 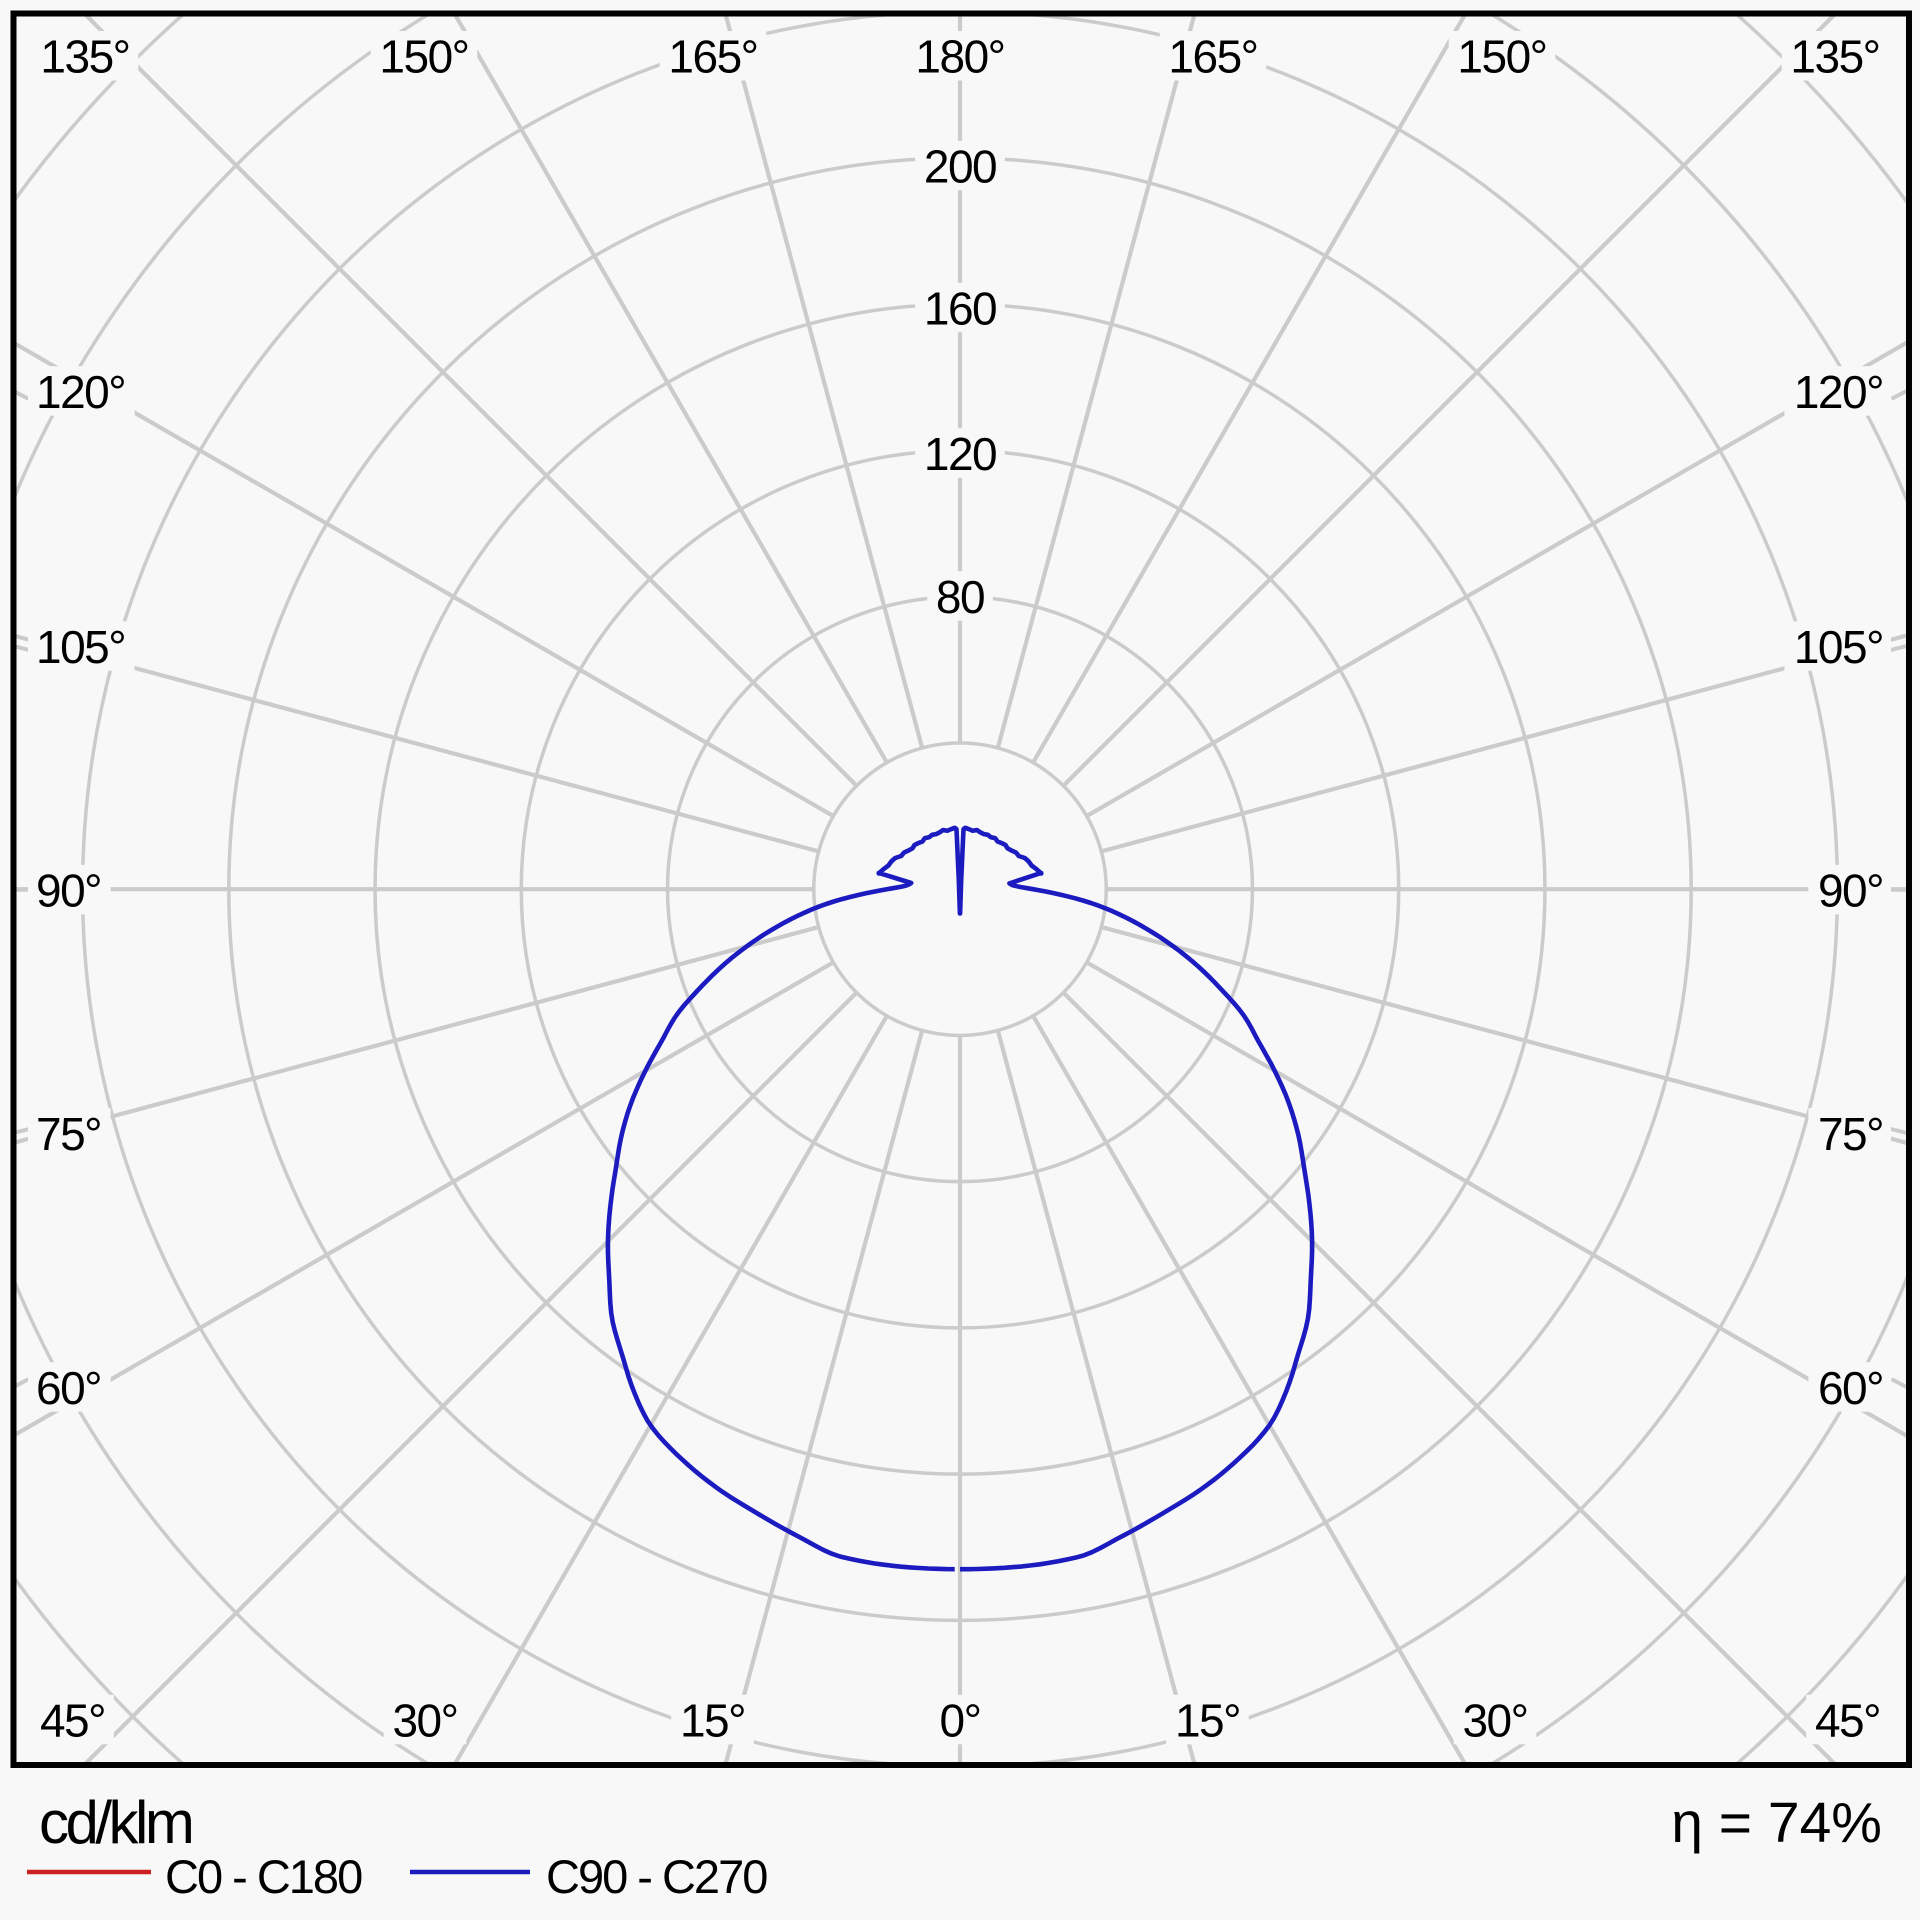 I want to click on svg-text: 180°, so click(x=959, y=57).